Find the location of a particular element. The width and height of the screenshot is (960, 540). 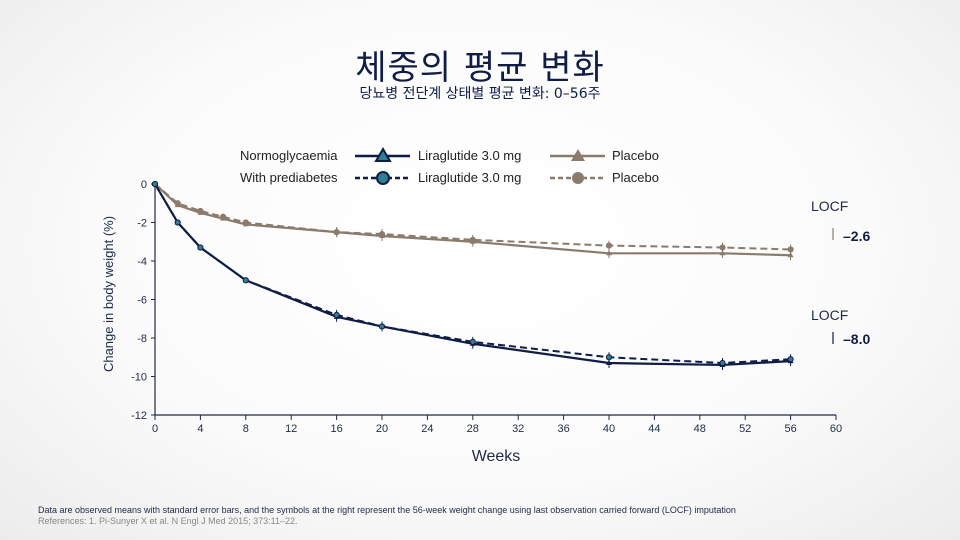

locf-label-upper: LOCF is located at coordinates (830, 206).